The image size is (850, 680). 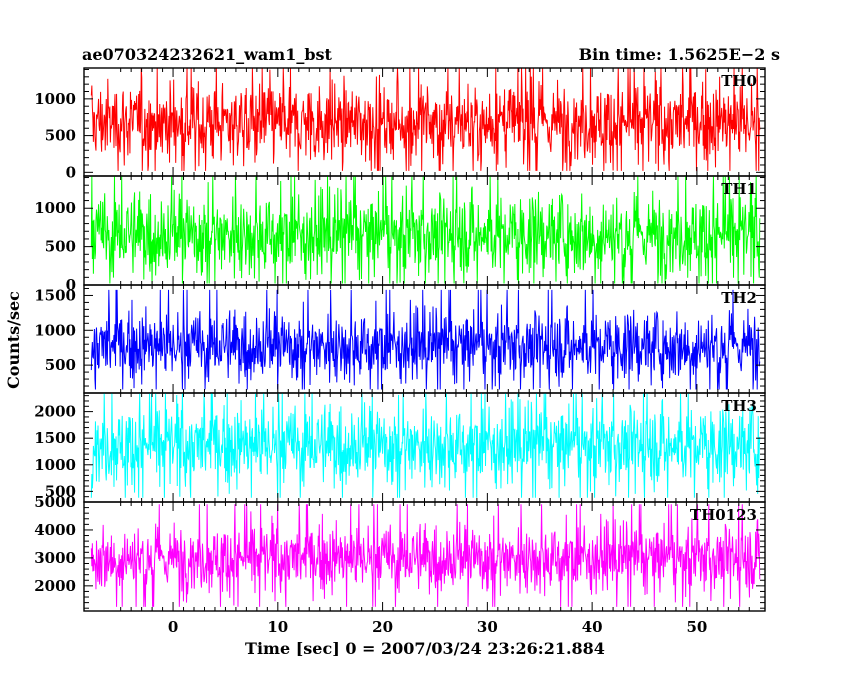 What do you see at coordinates (739, 406) in the screenshot?
I see `panel-label-th3: TH3` at bounding box center [739, 406].